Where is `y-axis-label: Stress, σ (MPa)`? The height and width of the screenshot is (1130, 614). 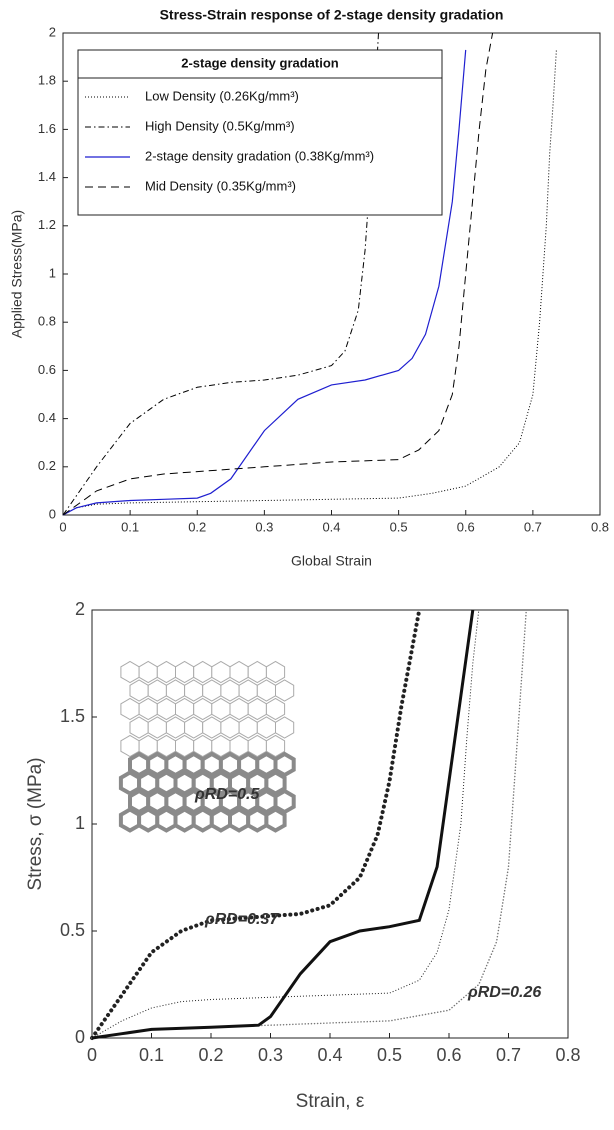 y-axis-label: Stress, σ (MPa) is located at coordinates (35, 823).